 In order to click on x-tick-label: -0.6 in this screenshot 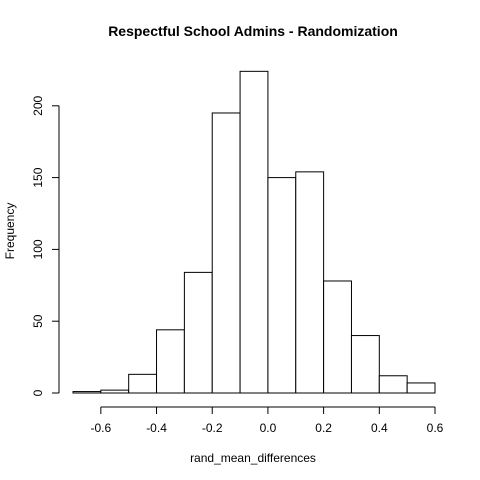, I will do `click(101, 428)`.